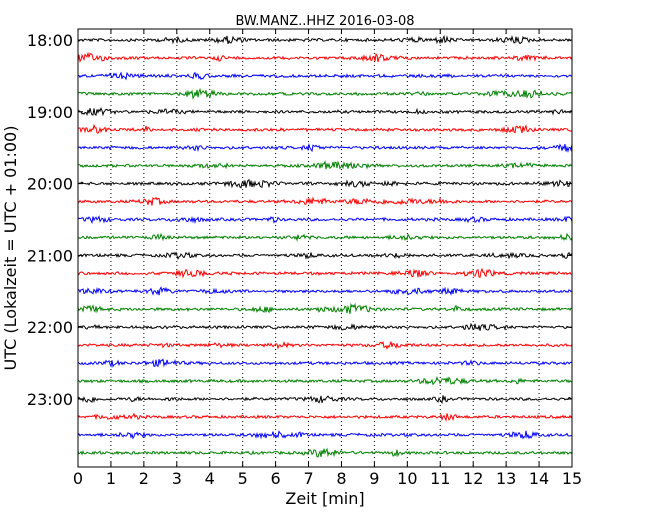 Image resolution: width=650 pixels, height=520 pixels. What do you see at coordinates (325, 237) in the screenshot?
I see `trace-2045` at bounding box center [325, 237].